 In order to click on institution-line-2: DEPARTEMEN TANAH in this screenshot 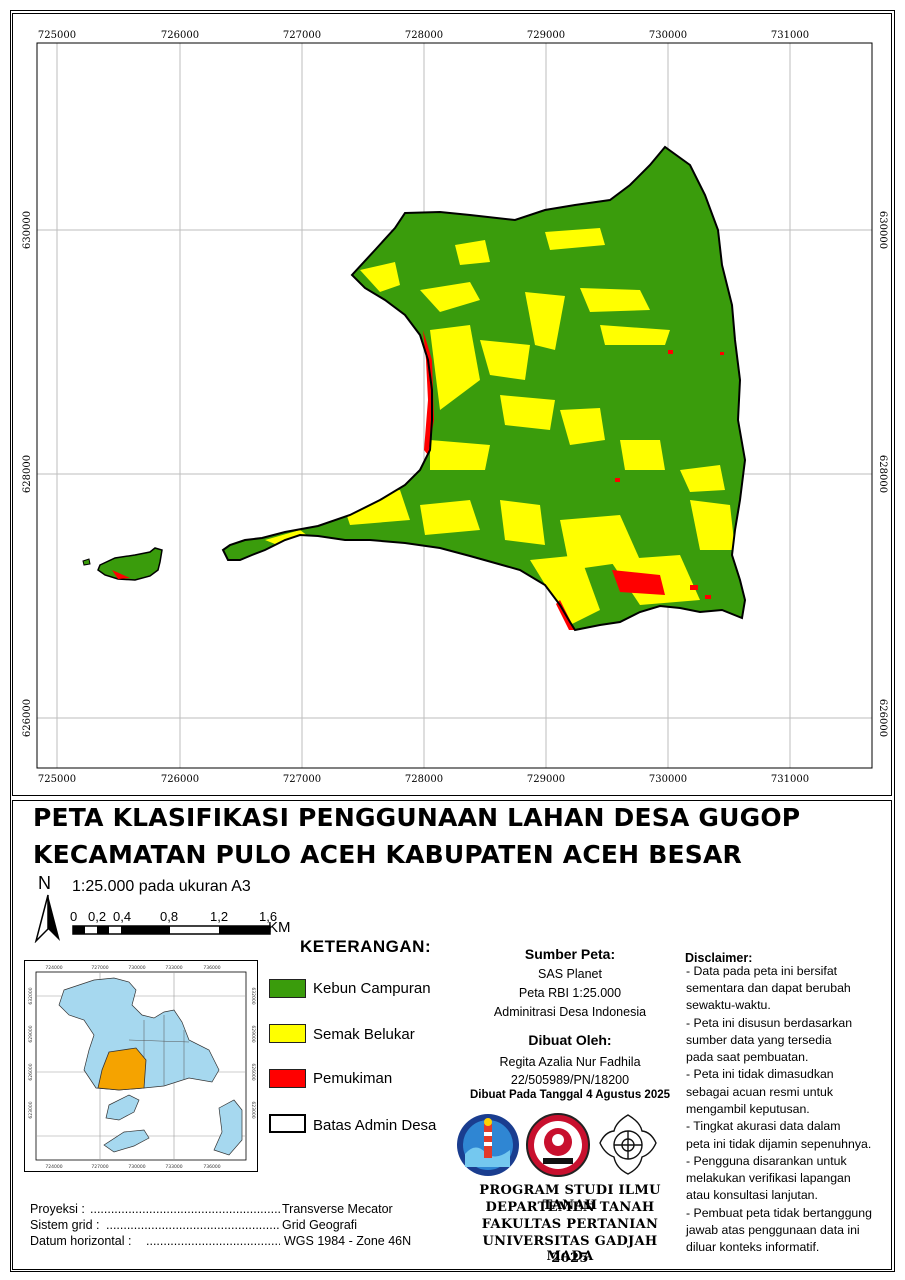, I will do `click(570, 1207)`.